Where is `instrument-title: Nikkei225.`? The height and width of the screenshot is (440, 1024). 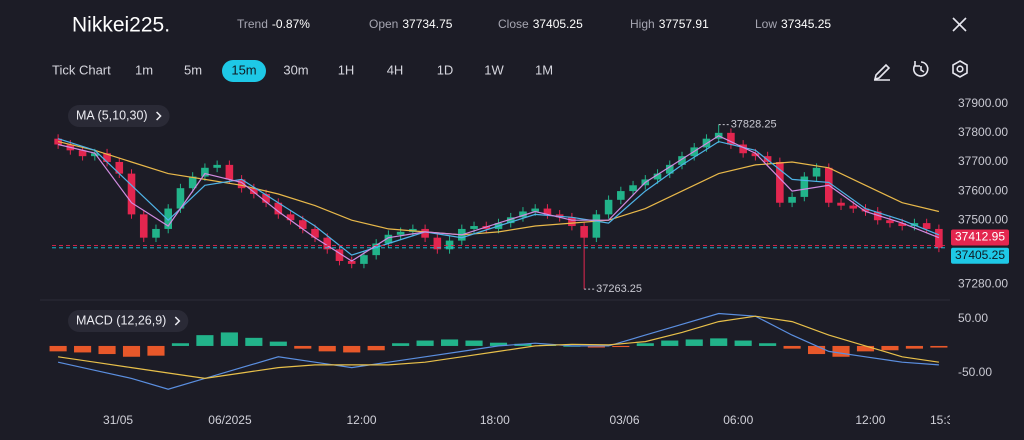 instrument-title: Nikkei225. is located at coordinates (121, 25).